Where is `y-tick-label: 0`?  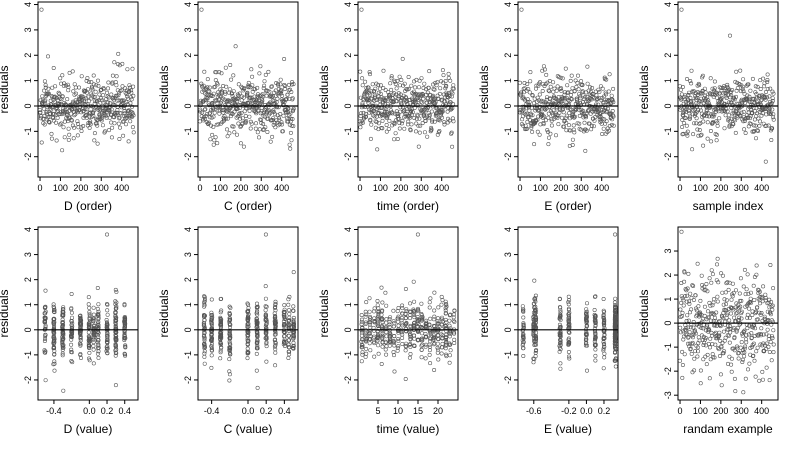 y-tick-label: 0 is located at coordinates (28, 105).